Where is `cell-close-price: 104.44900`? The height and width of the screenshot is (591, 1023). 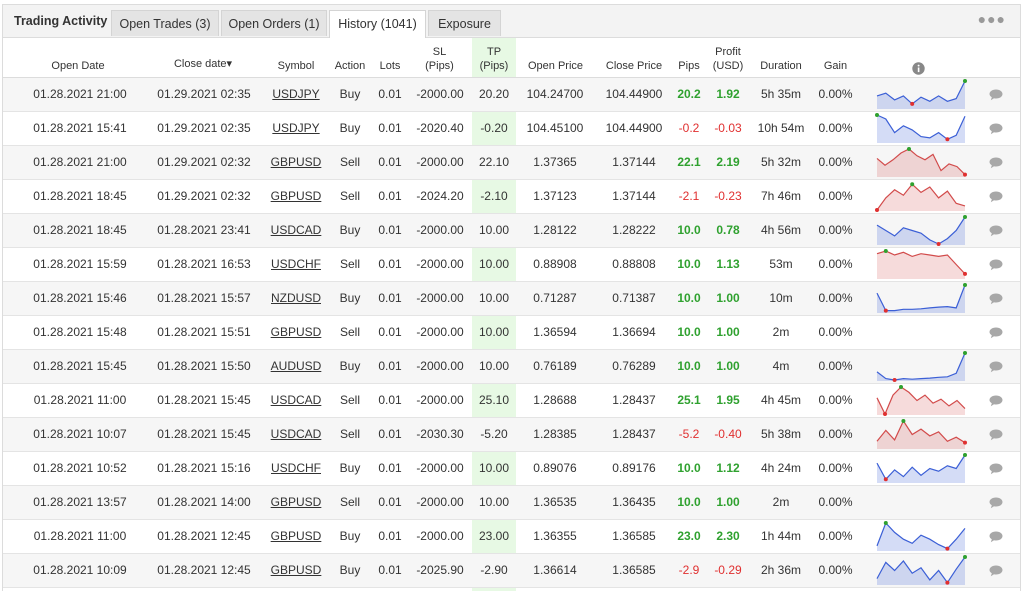
cell-close-price: 104.44900 is located at coordinates (634, 94).